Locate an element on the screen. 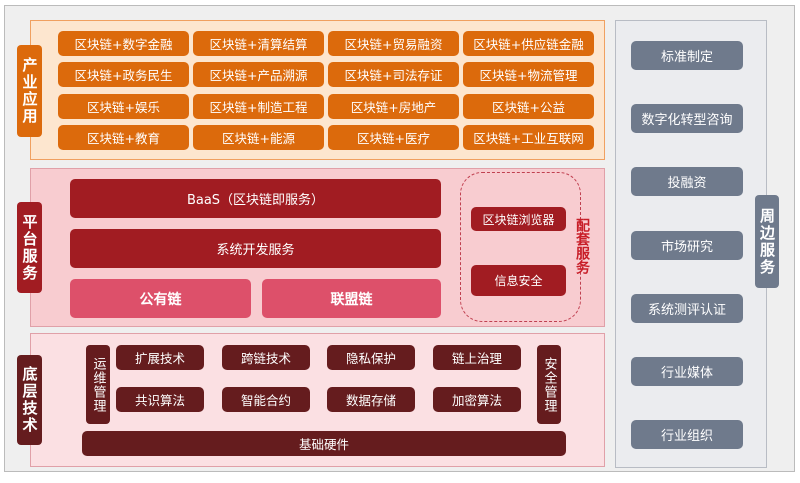 Image resolution: width=800 pixels, height=483 pixels. industry-app-block: 区块链+娱乐 is located at coordinates (123, 106).